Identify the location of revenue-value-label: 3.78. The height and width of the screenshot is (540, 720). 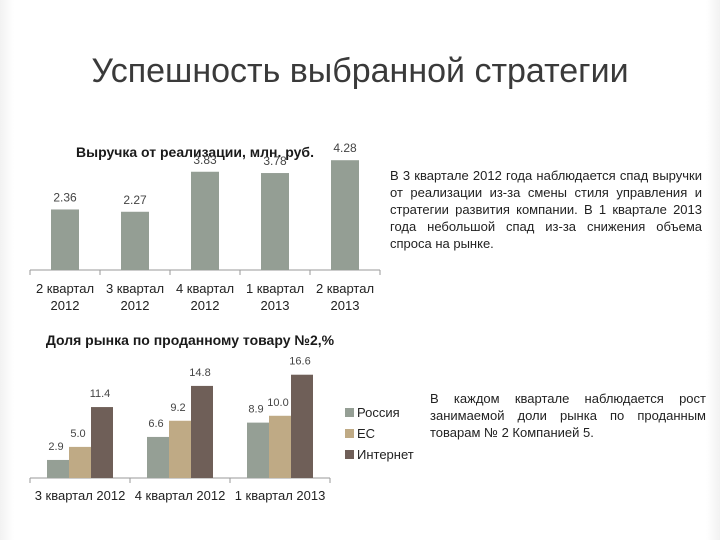
(275, 161).